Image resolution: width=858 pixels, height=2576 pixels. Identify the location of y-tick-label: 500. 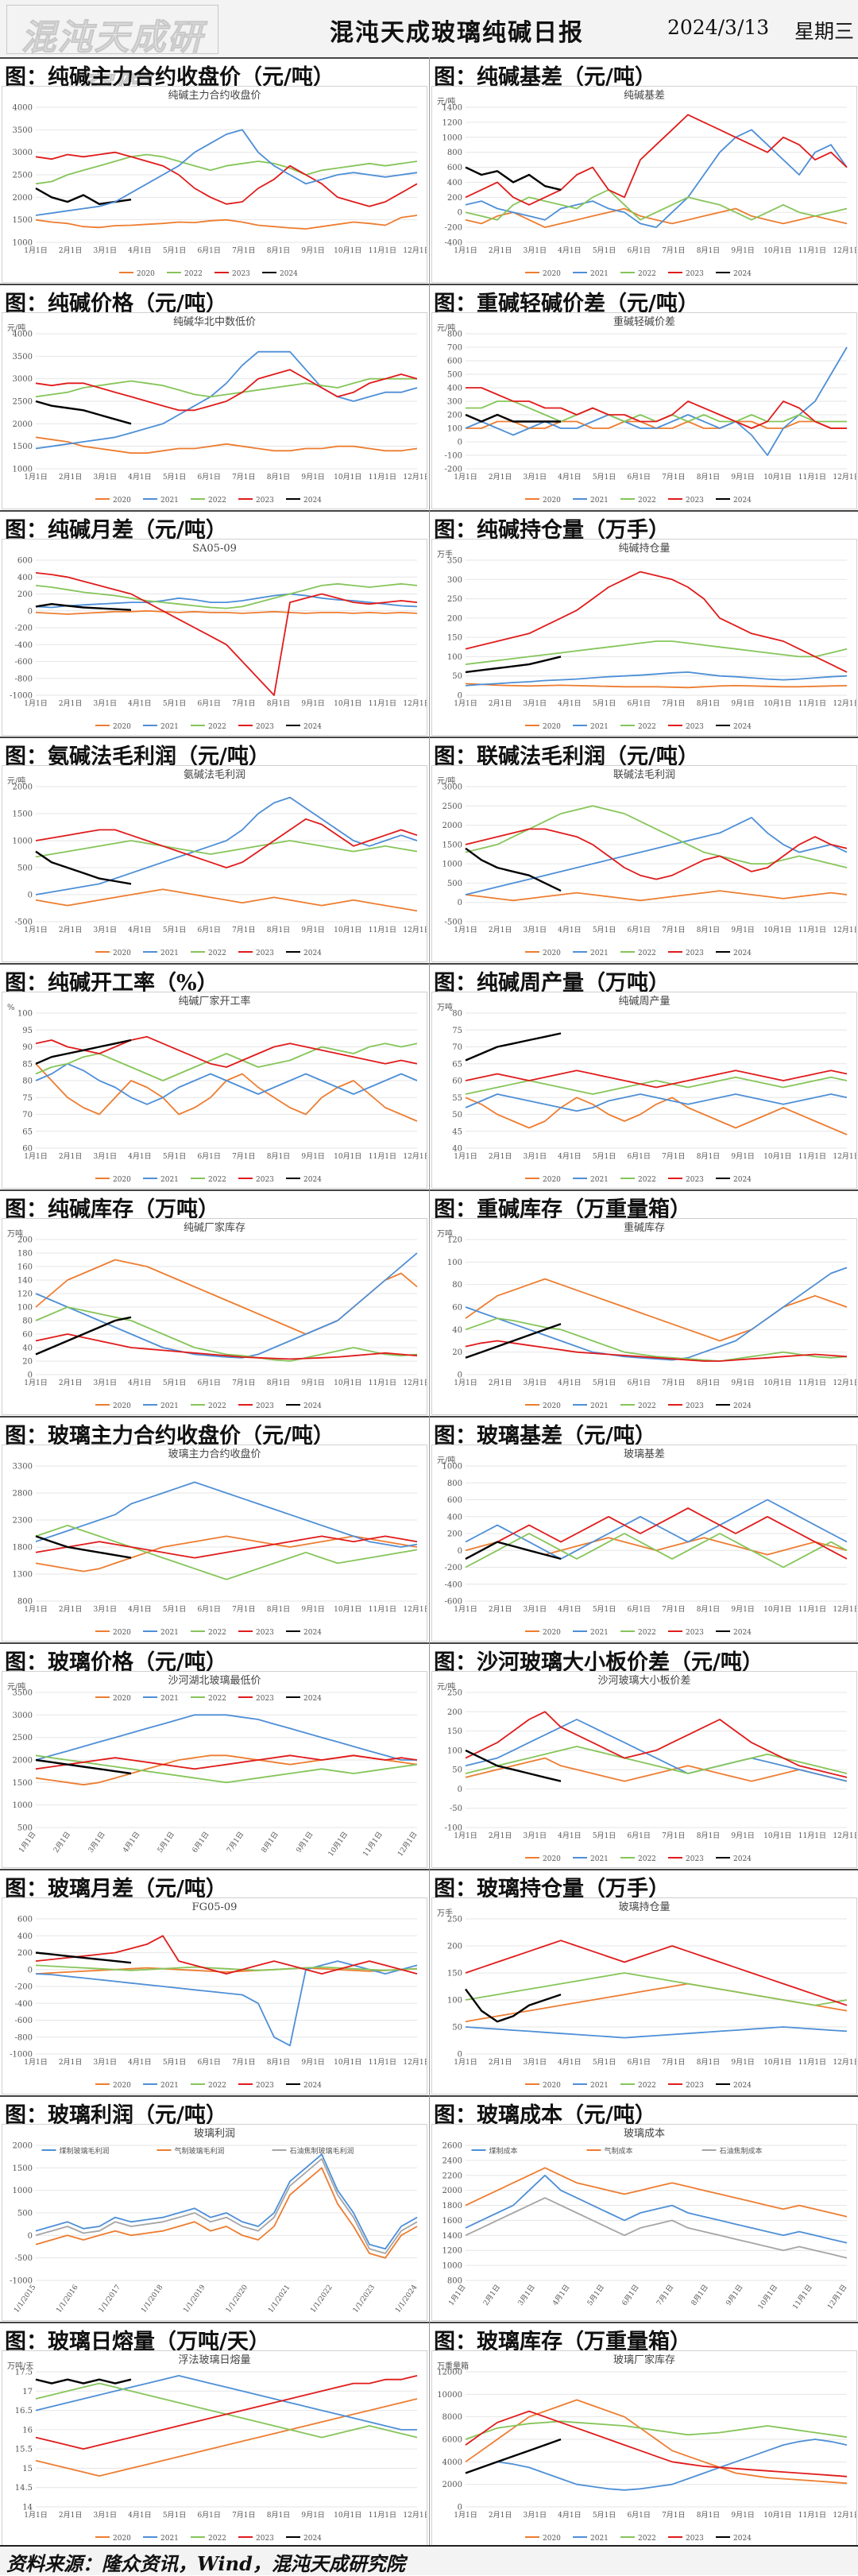
(454, 884).